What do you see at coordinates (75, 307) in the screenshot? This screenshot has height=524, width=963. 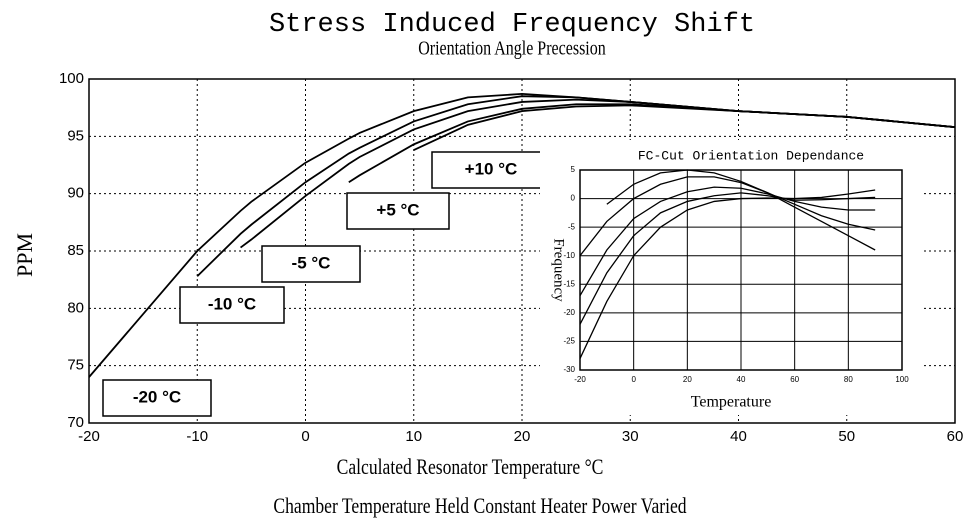 I see `y-tick-label: 80` at bounding box center [75, 307].